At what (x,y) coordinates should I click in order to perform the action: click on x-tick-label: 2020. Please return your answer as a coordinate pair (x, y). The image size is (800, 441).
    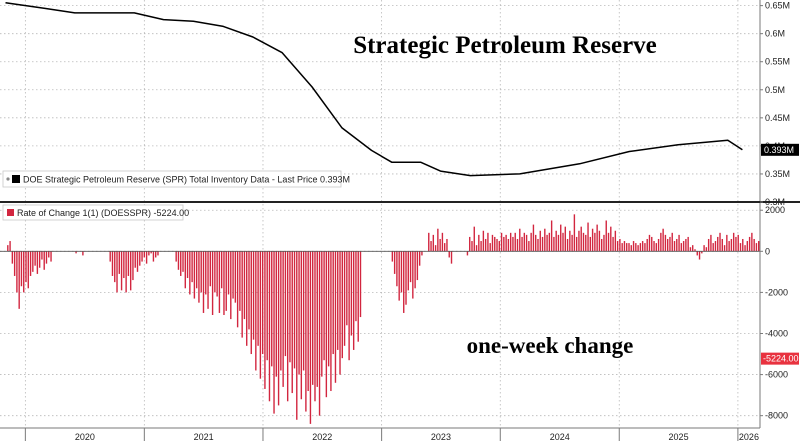
    Looking at the image, I should click on (85, 436).